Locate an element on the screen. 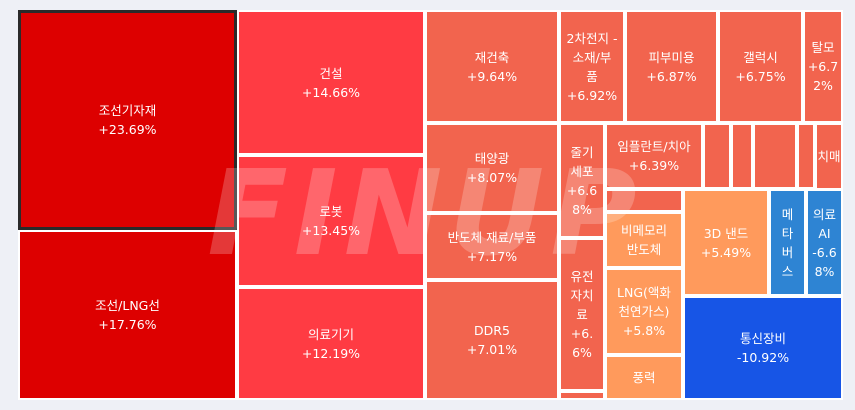 This screenshot has height=410, width=855. tile-label: 비메모리 반도체 is located at coordinates (643, 240).